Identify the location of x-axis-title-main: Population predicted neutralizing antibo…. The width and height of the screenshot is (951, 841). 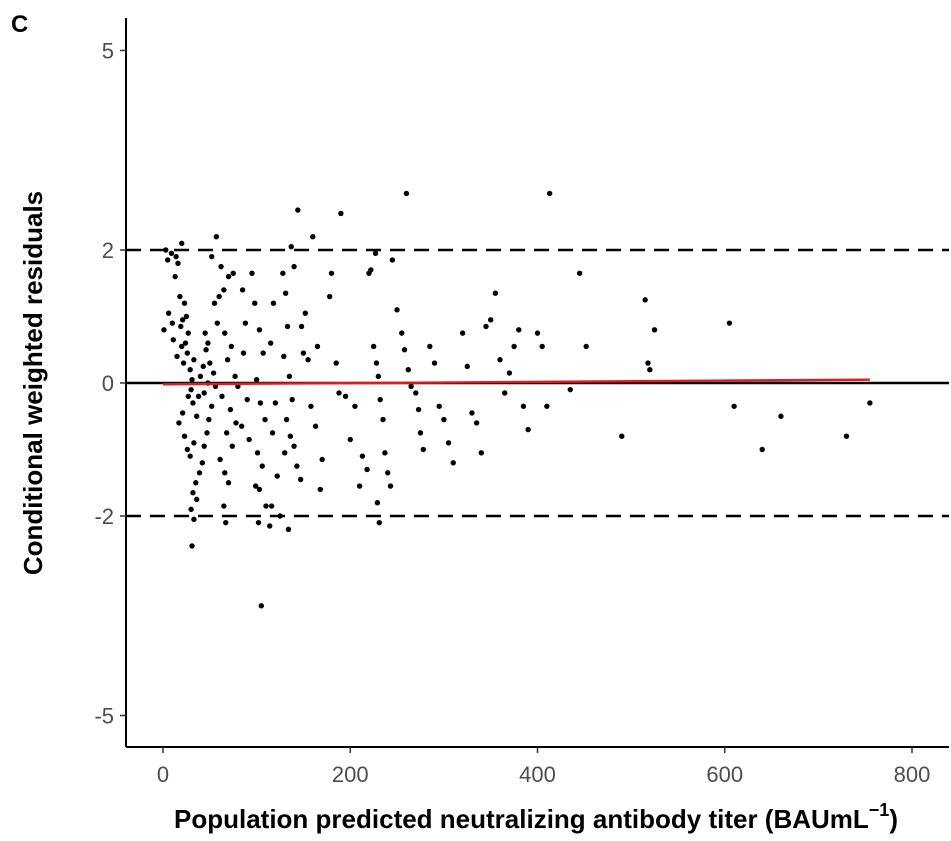
(521, 819).